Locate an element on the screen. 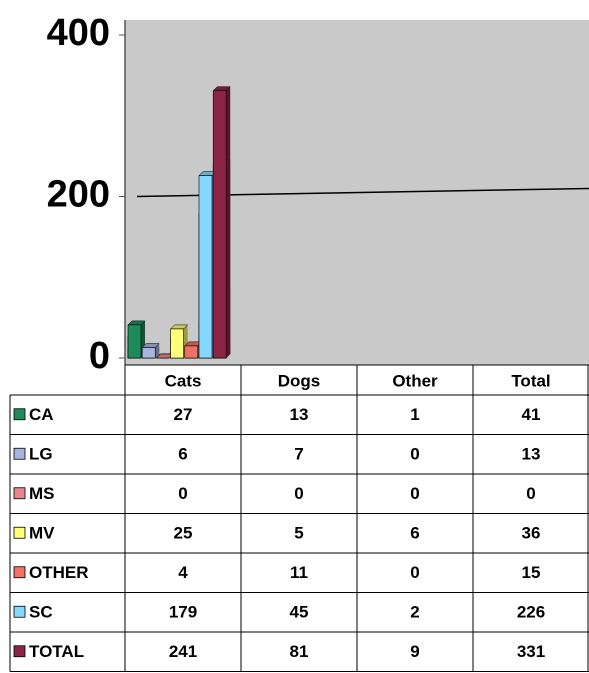 The width and height of the screenshot is (589, 673). table-value: 41 is located at coordinates (531, 414).